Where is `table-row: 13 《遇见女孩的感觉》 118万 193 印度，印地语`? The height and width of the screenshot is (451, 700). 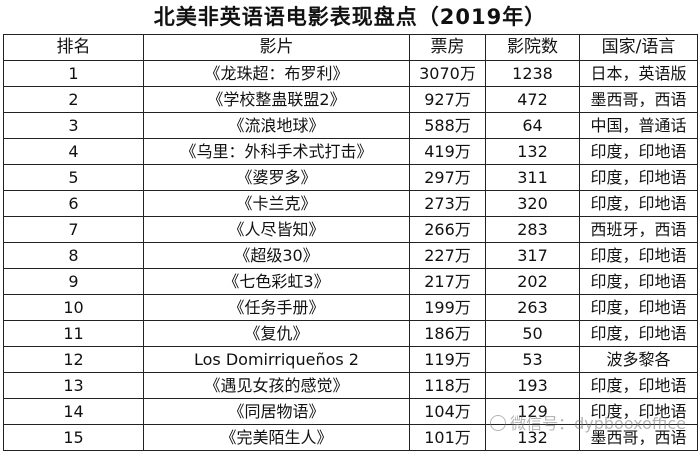 table-row: 13 《遇见女孩的感觉》 118万 193 印度，印地语 is located at coordinates (350, 385).